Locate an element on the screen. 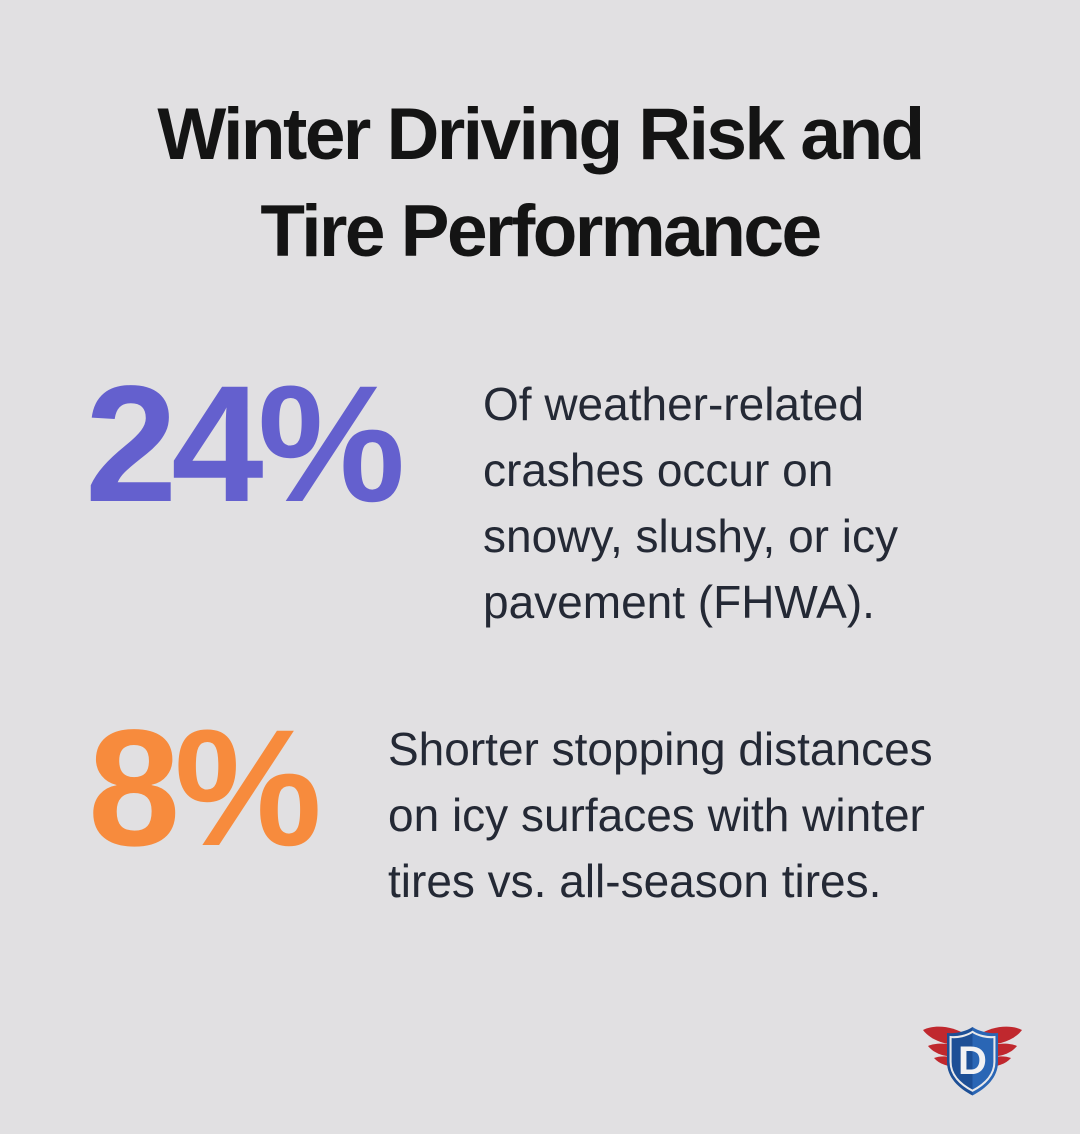 The height and width of the screenshot is (1134, 1080). page-title-line-1: Winter Driving Risk and is located at coordinates (541, 134).